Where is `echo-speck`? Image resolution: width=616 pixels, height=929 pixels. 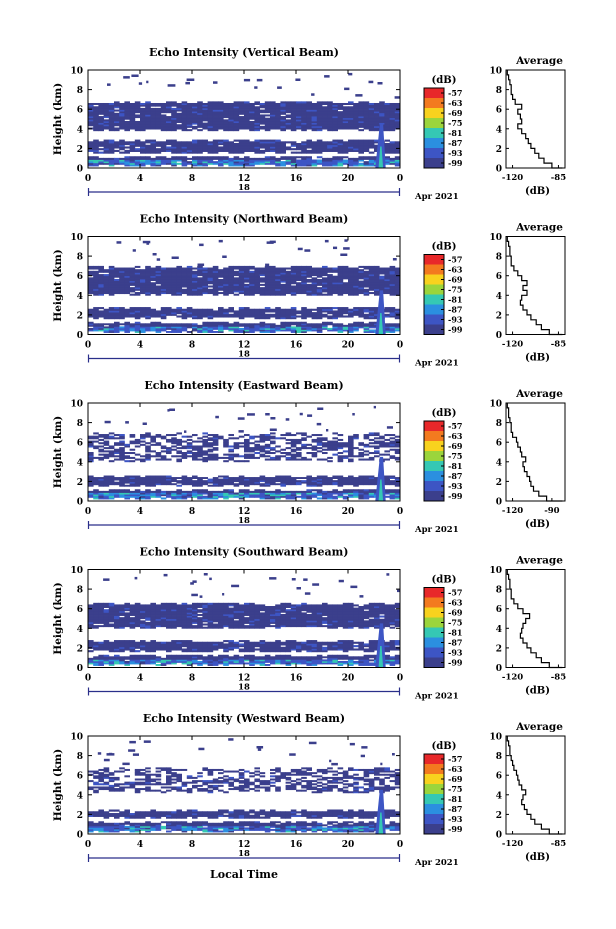
echo-speck is located at coordinates (287, 419).